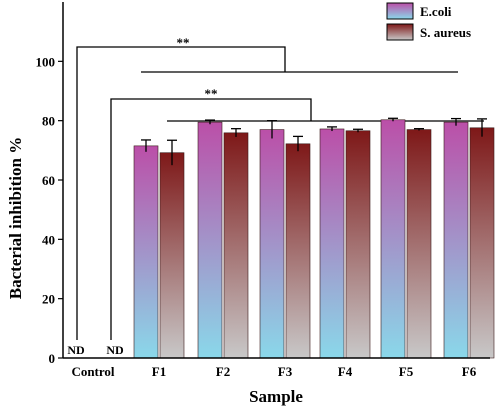 This screenshot has width=500, height=408. Describe the element at coordinates (48, 299) in the screenshot. I see `y-tick-label: 20` at that location.